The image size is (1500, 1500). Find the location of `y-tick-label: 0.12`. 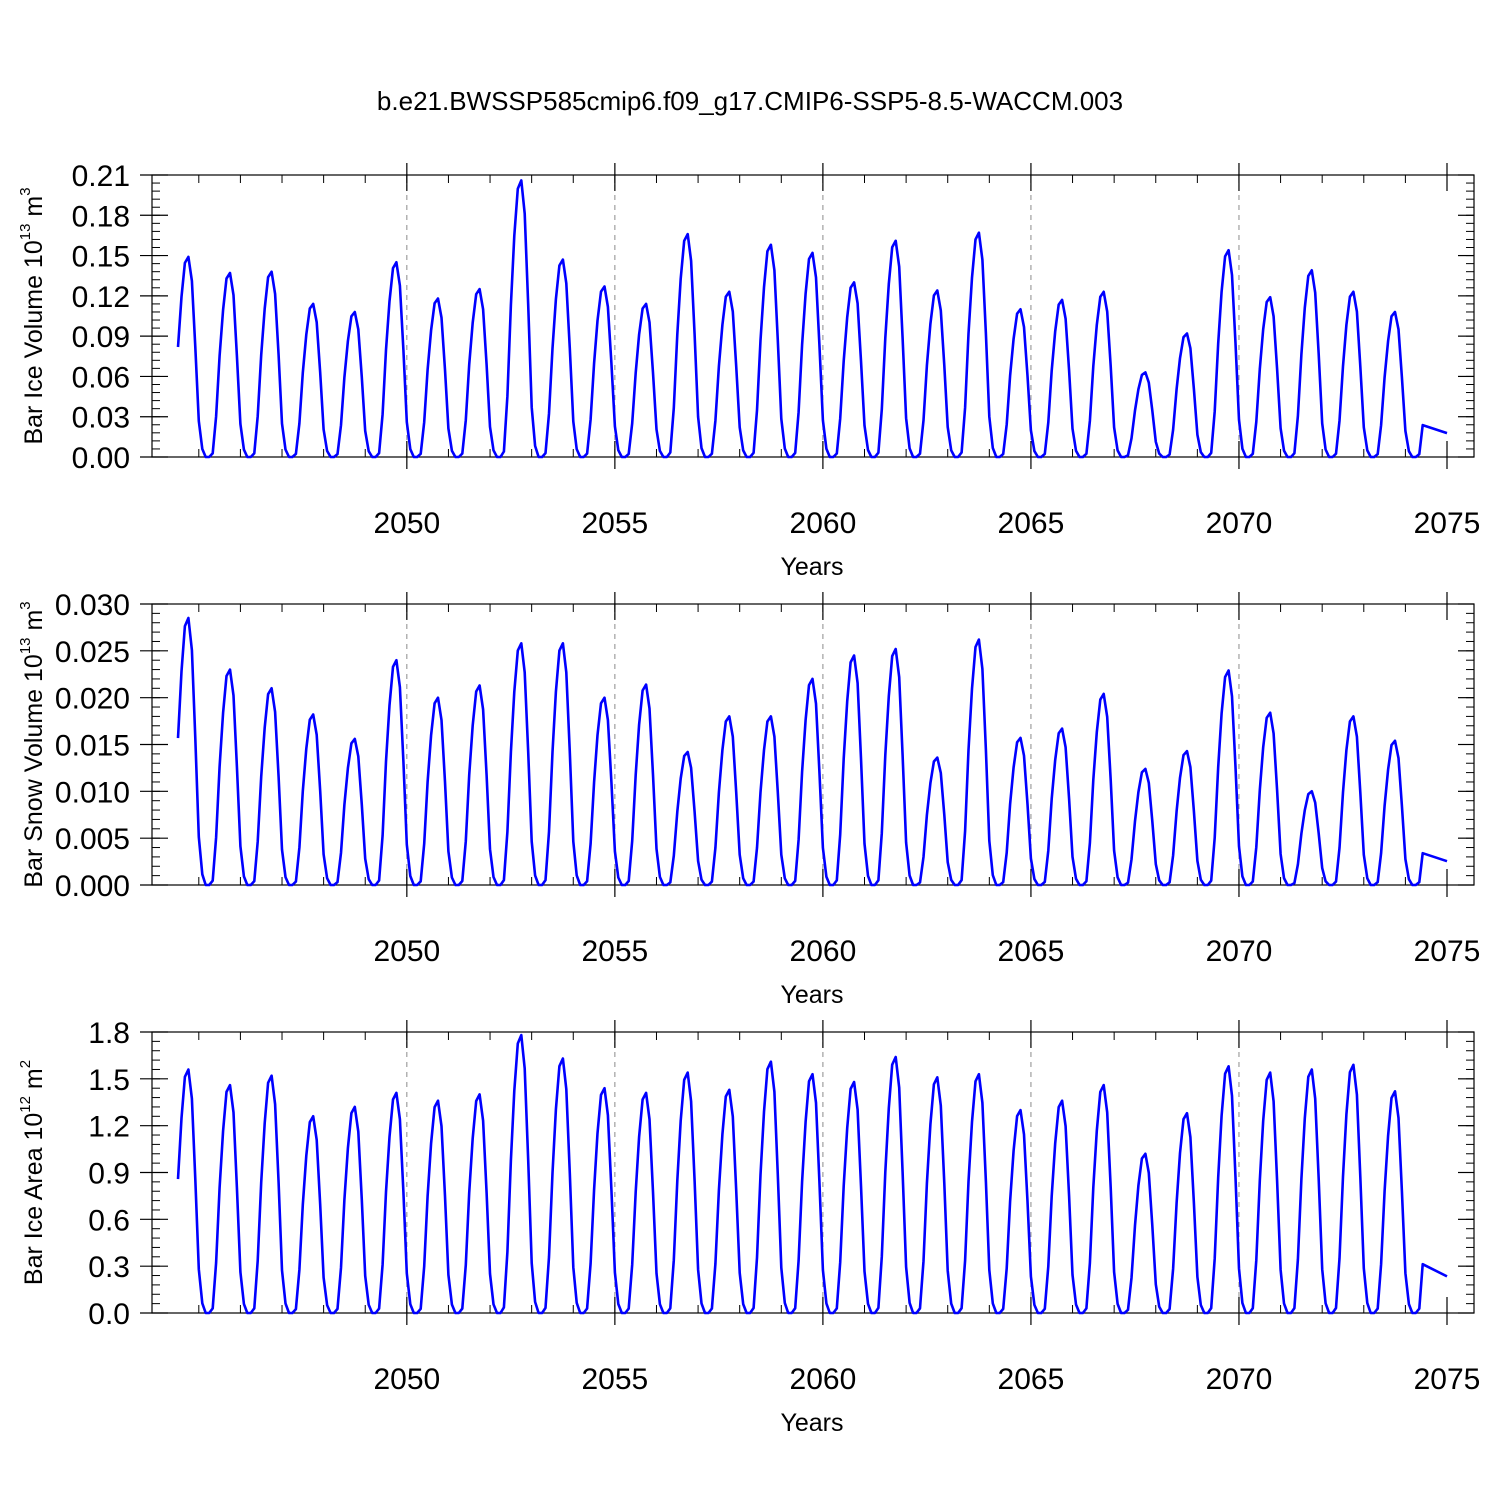

y-tick-label: 0.12 is located at coordinates (101, 297).